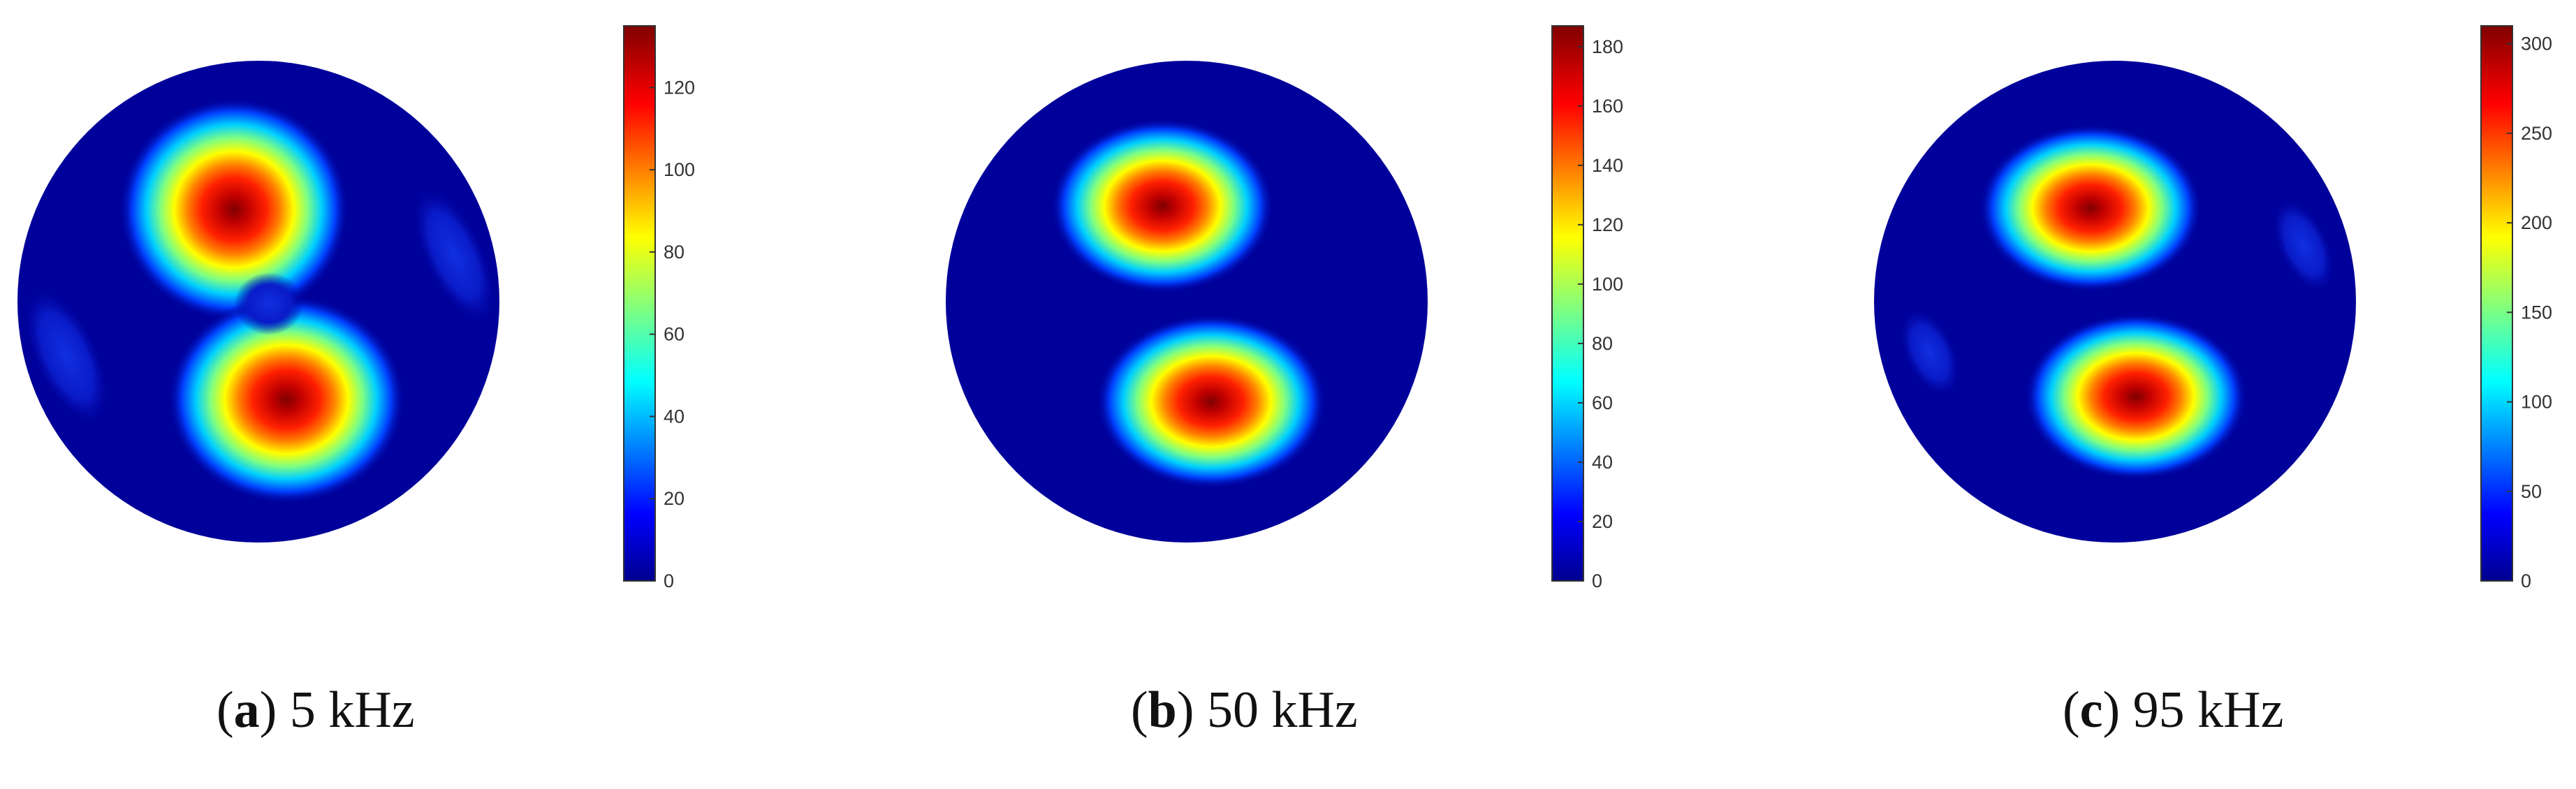  What do you see at coordinates (2536, 134) in the screenshot?
I see `colorbar-tick-label: 250` at bounding box center [2536, 134].